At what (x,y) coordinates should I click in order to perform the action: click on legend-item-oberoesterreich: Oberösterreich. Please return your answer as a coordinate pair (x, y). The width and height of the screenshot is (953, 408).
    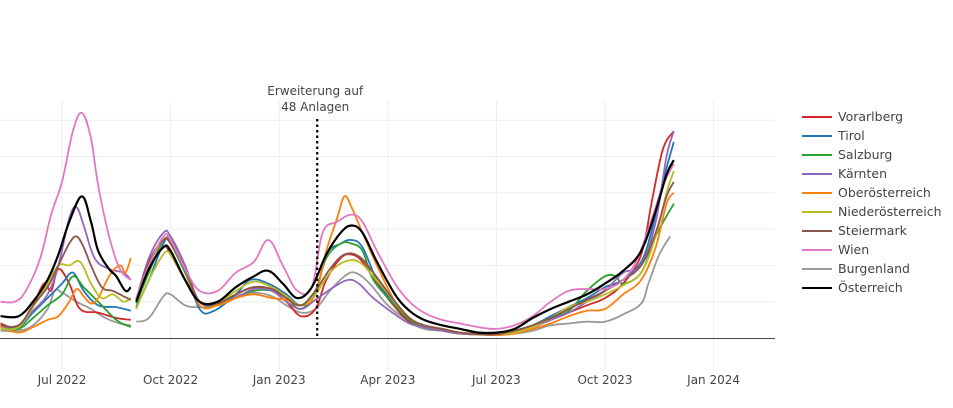
    Looking at the image, I should click on (872, 192).